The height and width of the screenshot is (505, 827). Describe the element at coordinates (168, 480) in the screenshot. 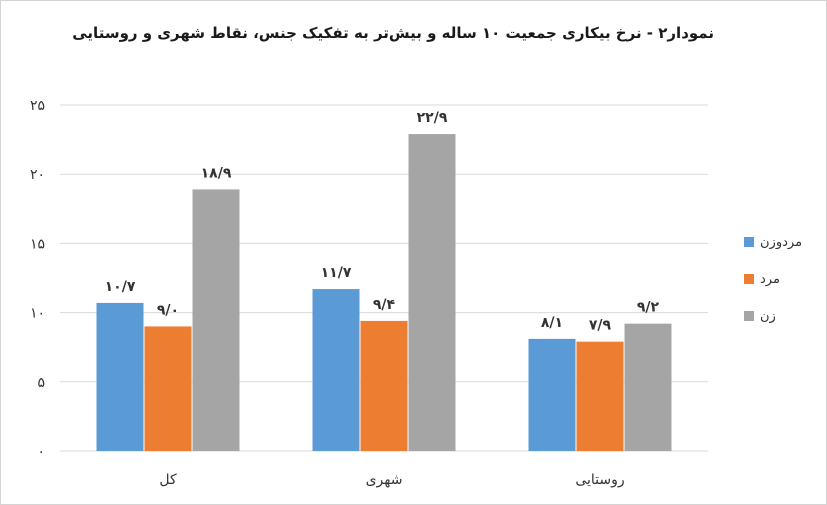

I see `x-tick-label: کل` at that location.